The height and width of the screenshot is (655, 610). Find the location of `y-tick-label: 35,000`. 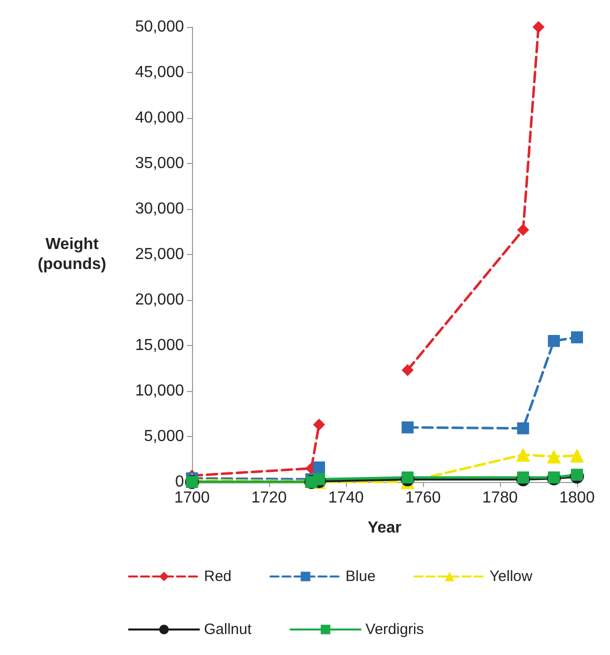

y-tick-label: 35,000 is located at coordinates (159, 163).